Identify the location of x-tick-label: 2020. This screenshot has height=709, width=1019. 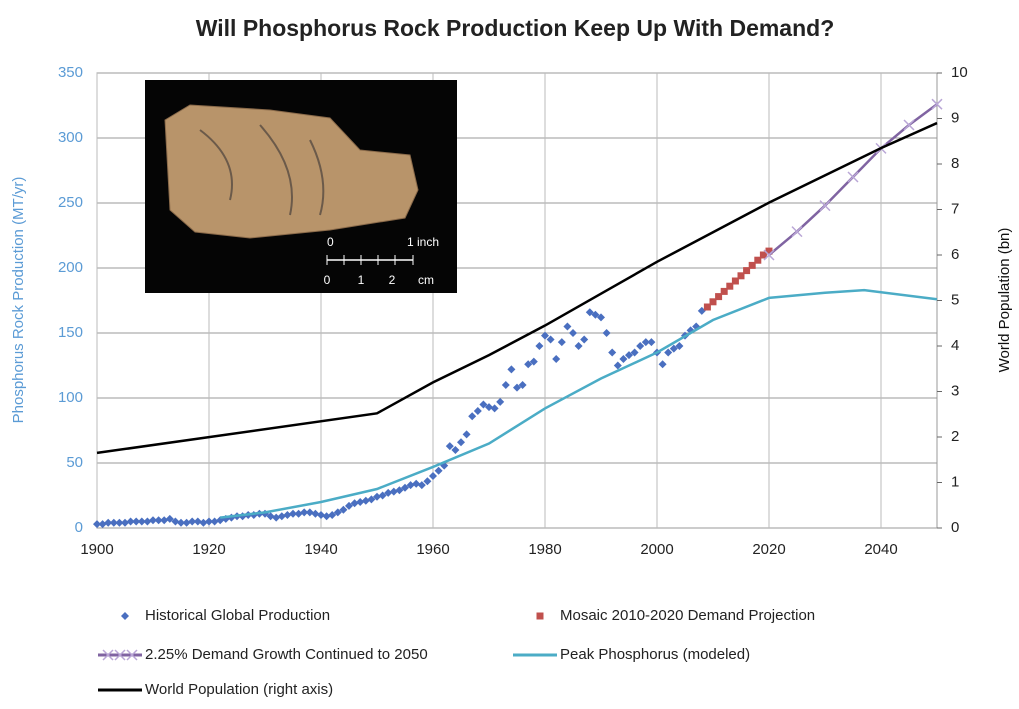
(768, 549).